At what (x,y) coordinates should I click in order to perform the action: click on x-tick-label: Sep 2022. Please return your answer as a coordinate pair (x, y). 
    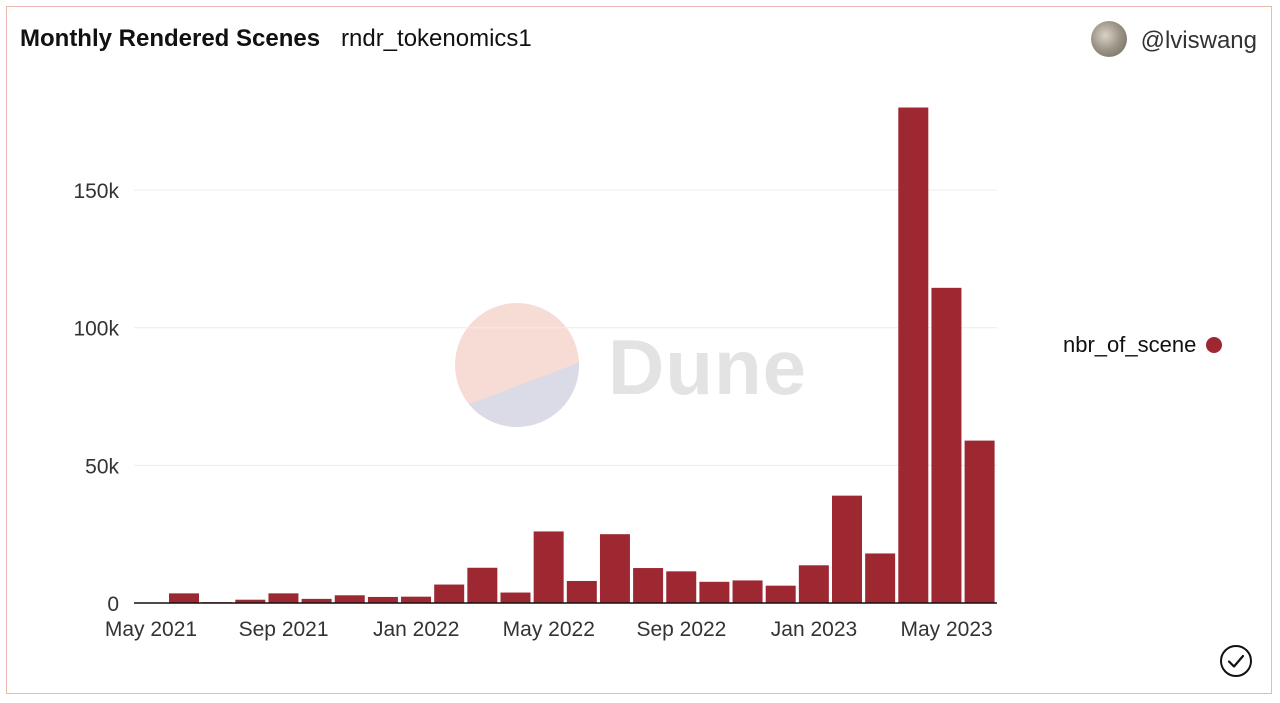
    Looking at the image, I should click on (681, 629).